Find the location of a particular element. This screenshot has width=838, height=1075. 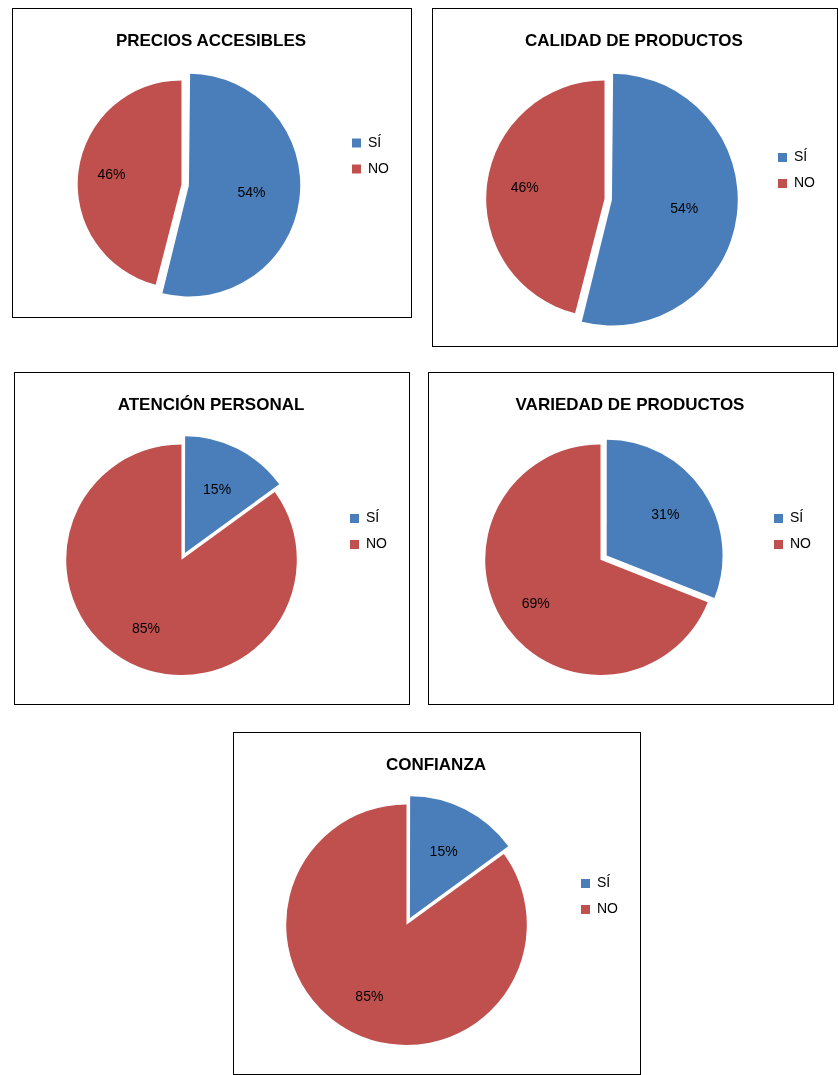

chart-title: ATENCIÓN PERSONAL is located at coordinates (211, 404).